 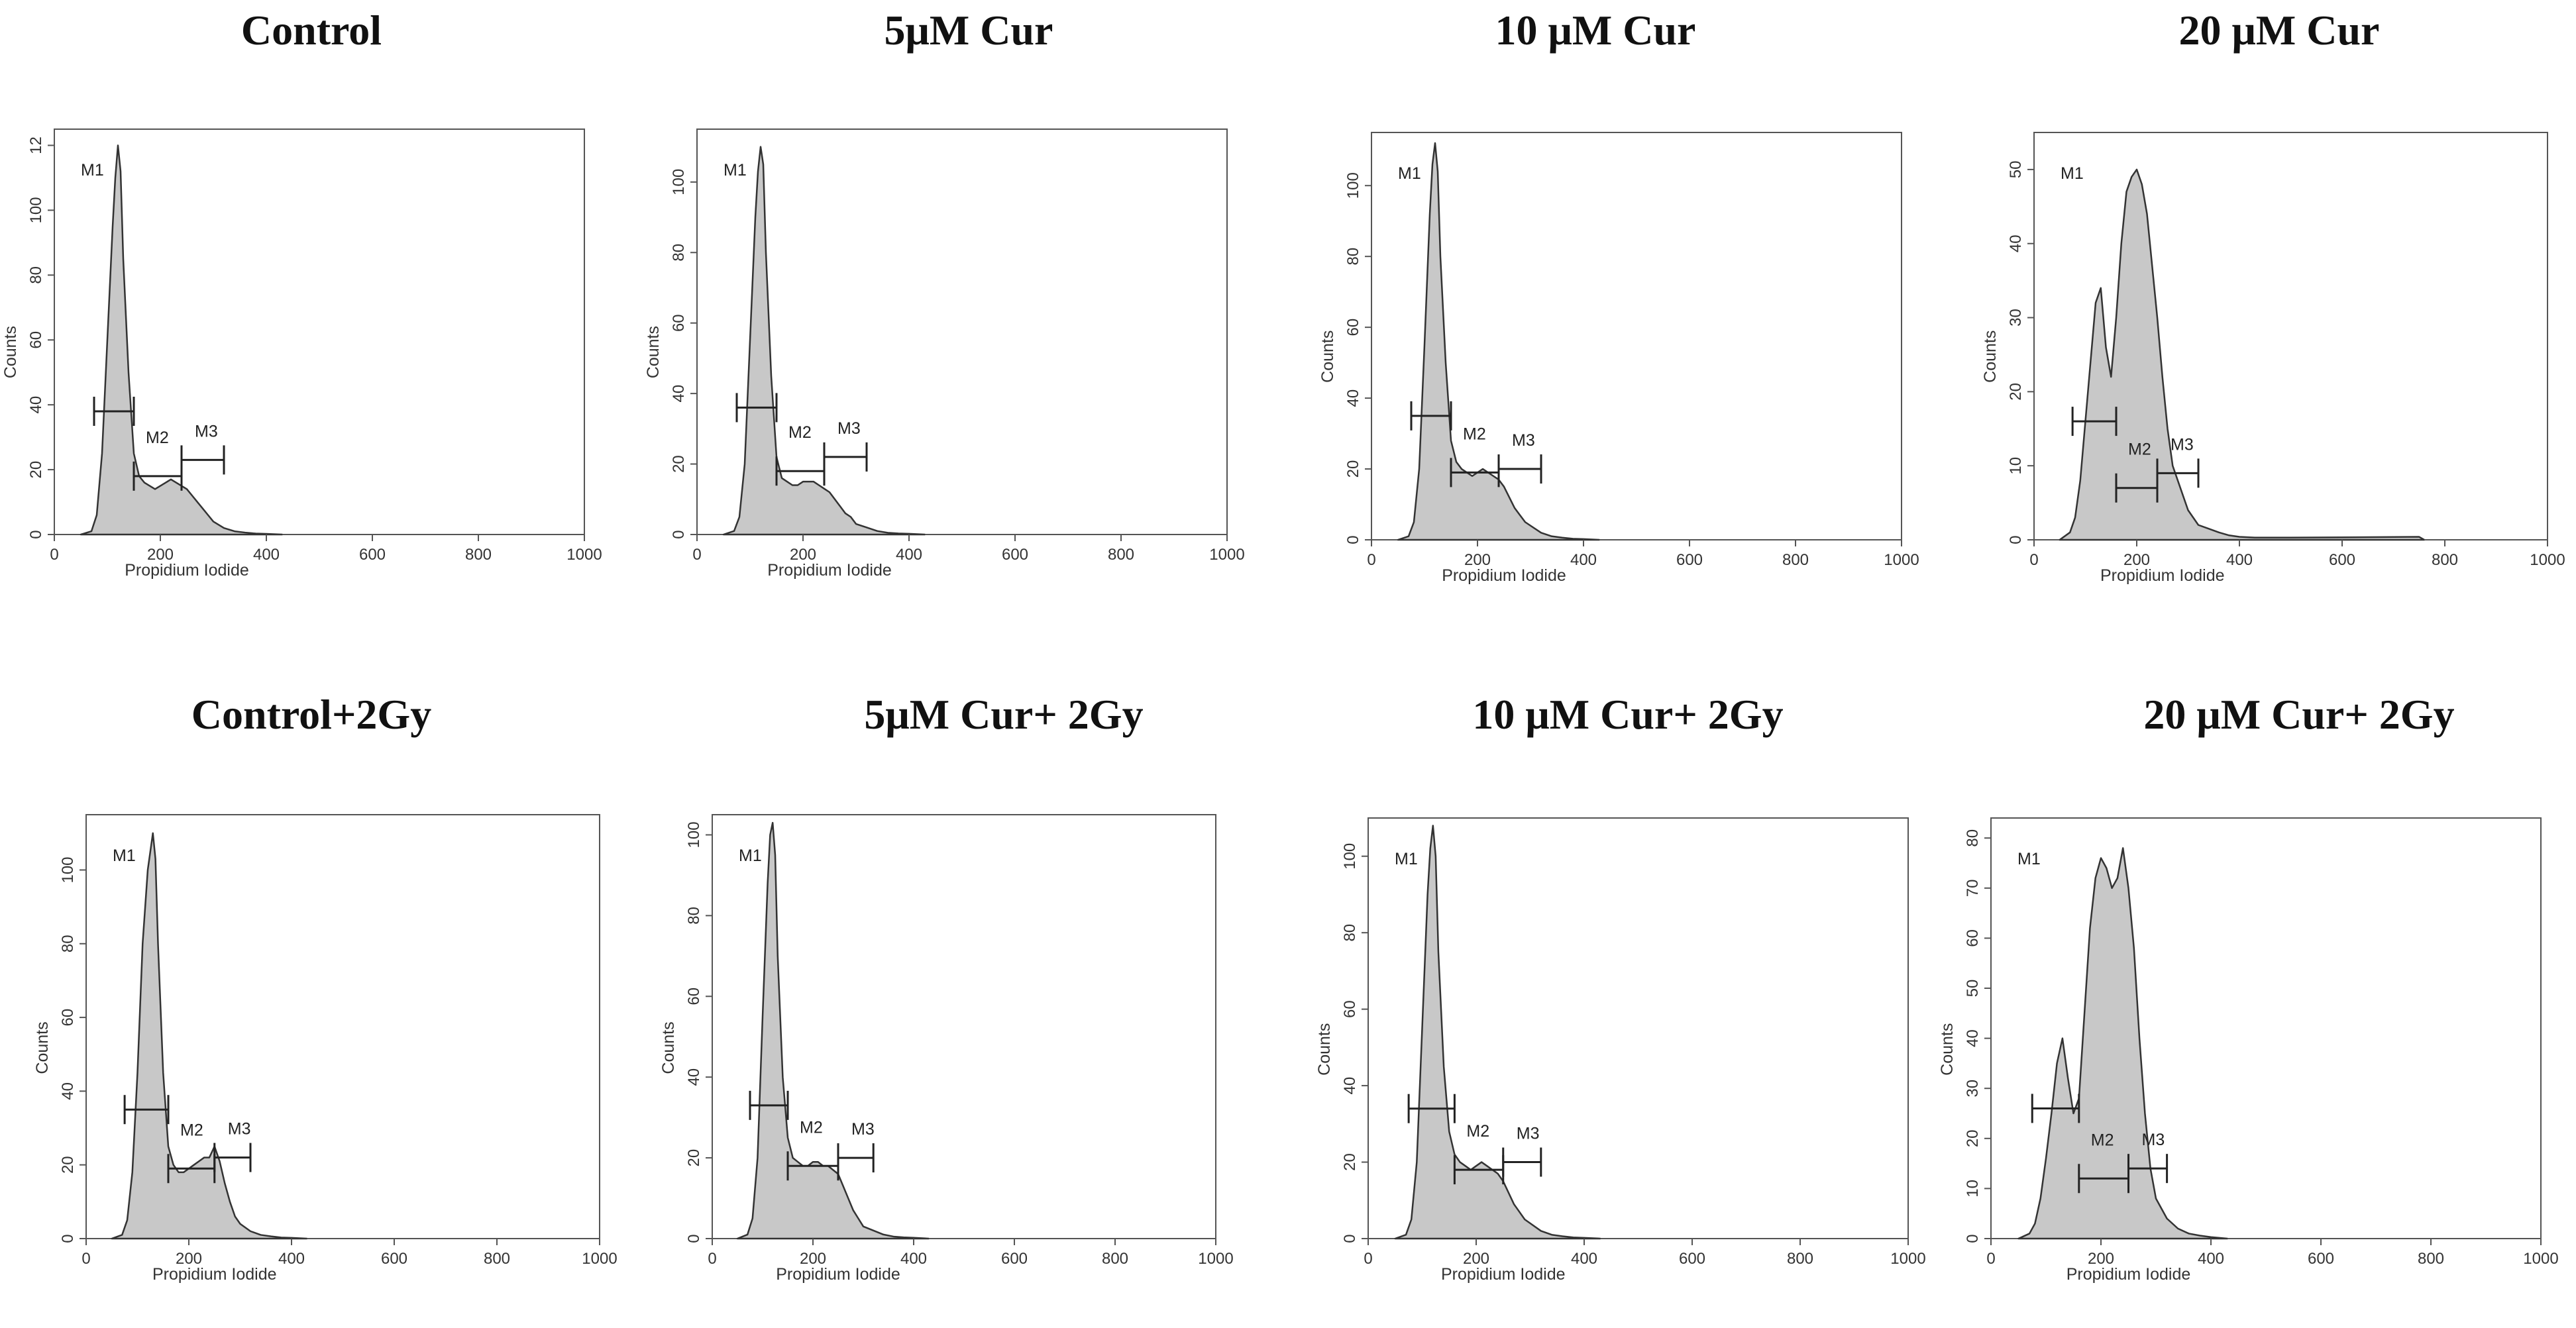 I want to click on y-tick-label: 50, so click(x=2016, y=170).